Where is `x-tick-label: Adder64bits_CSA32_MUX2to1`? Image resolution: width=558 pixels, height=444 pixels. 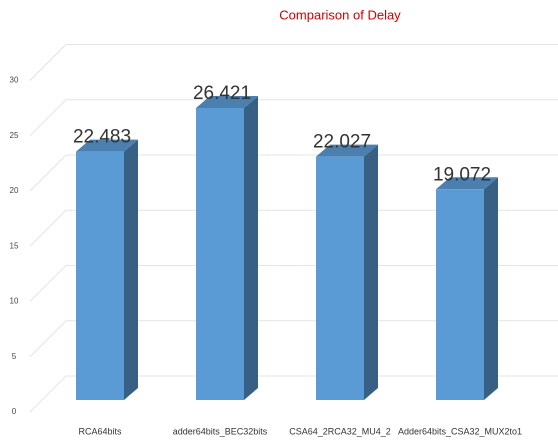 x-tick-label: Adder64bits_CSA32_MUX2to1 is located at coordinates (460, 431).